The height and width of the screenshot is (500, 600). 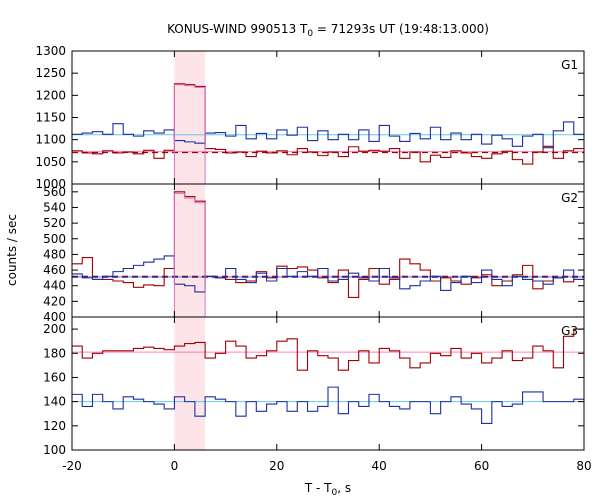 I want to click on y-tick-label: 1150, so click(x=50, y=118).